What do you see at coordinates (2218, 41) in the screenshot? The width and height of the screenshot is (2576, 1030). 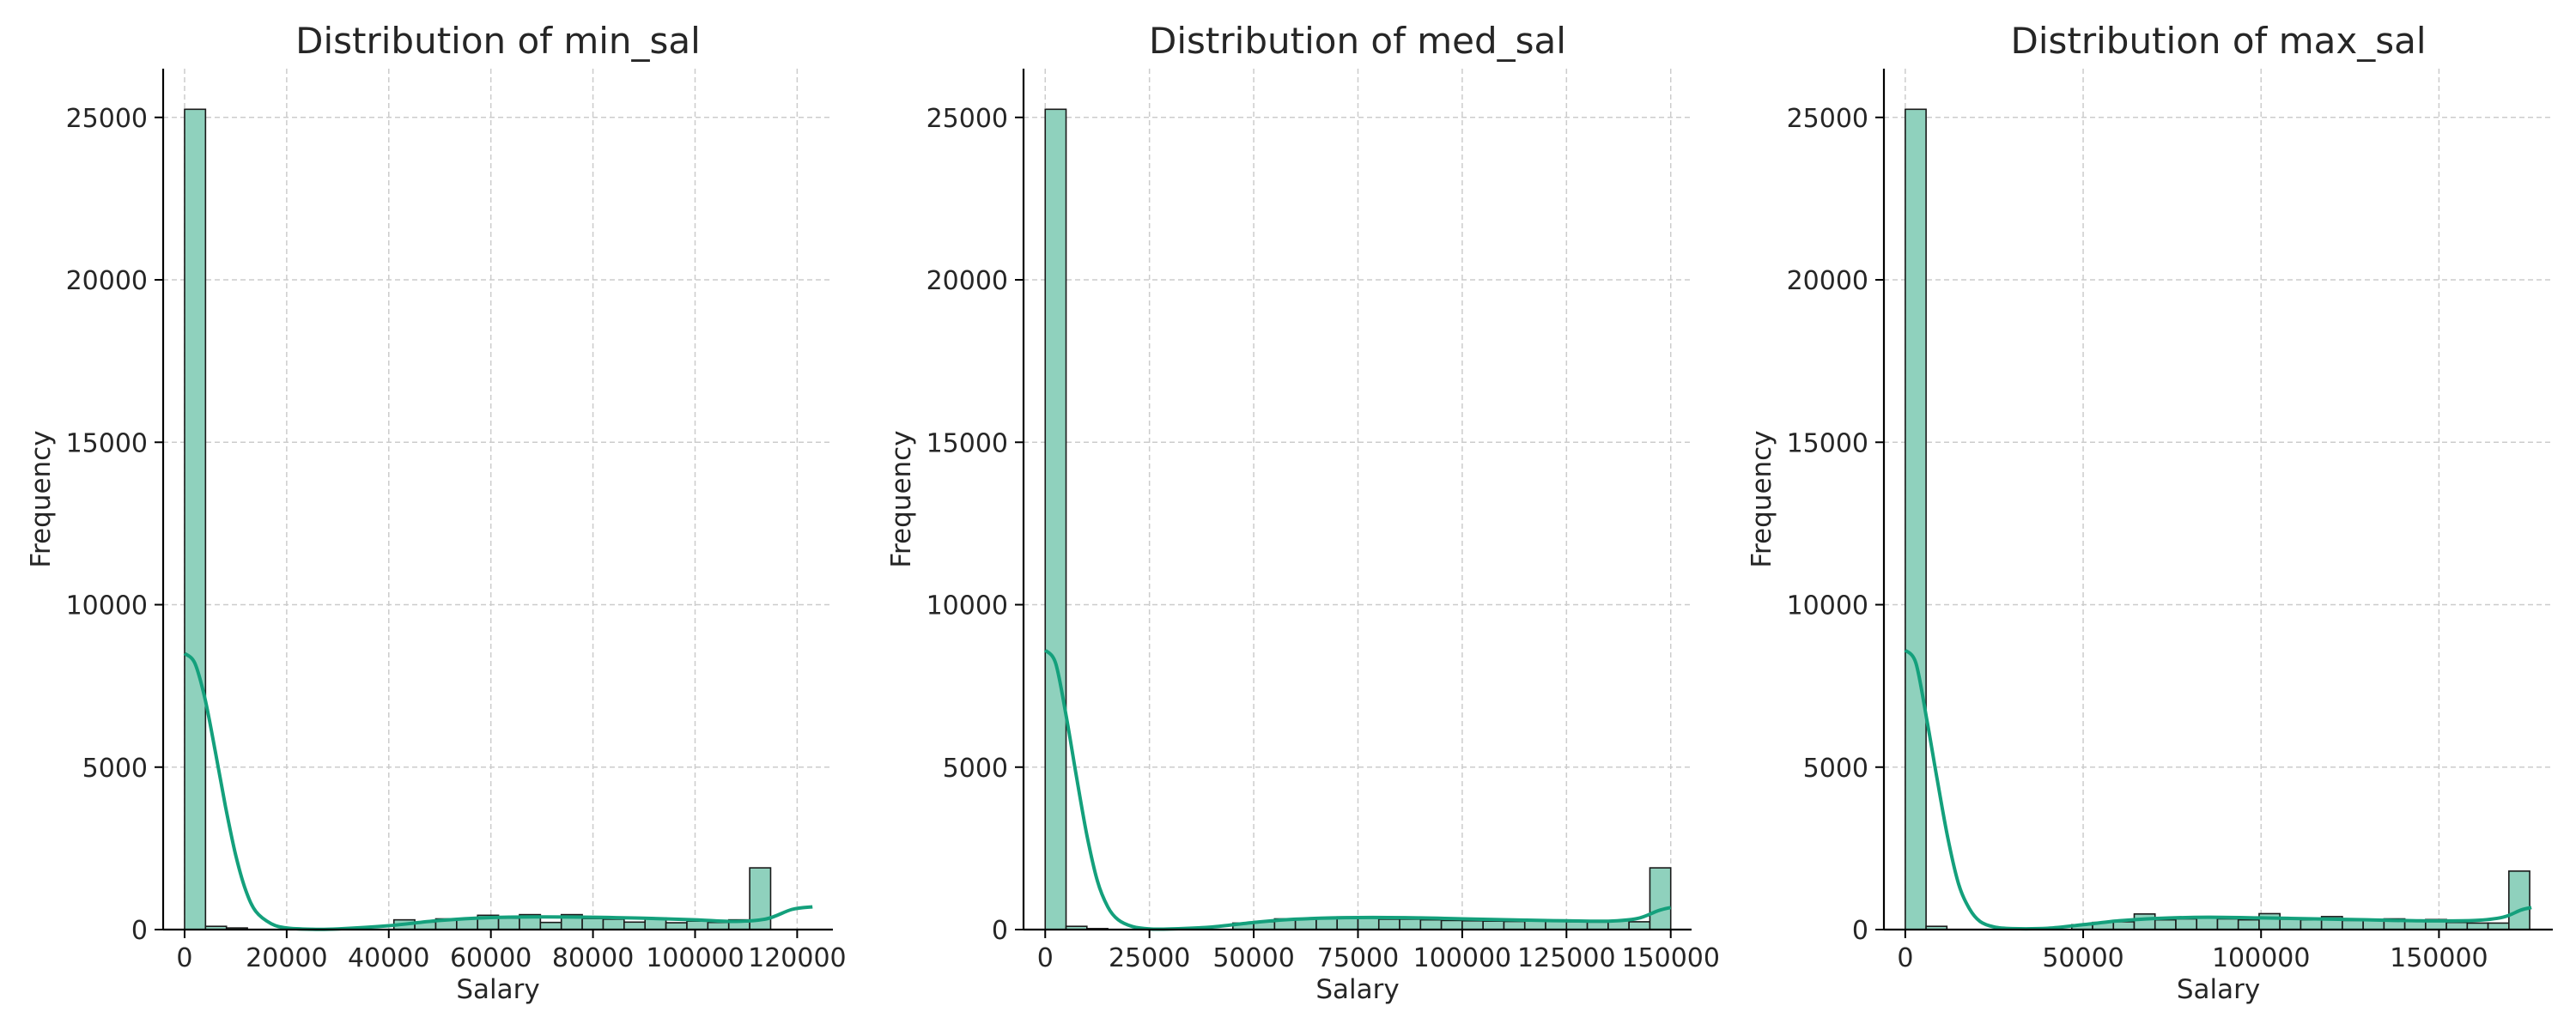 I see `chart-title: Distribution of max_sal` at bounding box center [2218, 41].